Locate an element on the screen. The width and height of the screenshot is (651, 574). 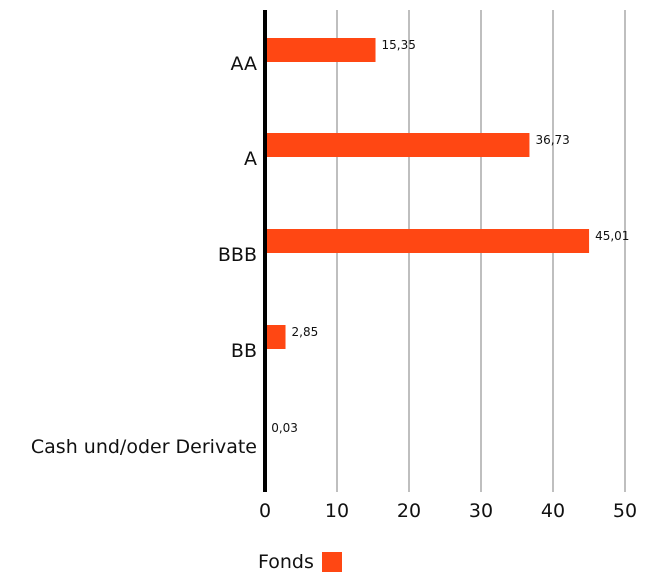
data-label: 0,03 is located at coordinates (284, 428).